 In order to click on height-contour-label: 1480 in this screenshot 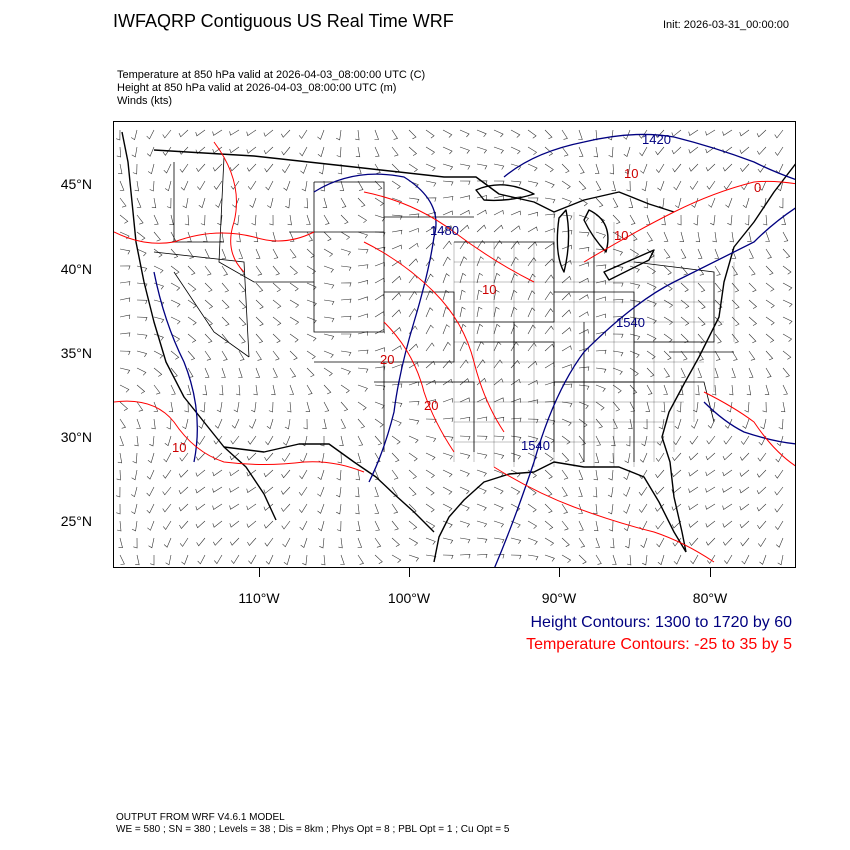, I will do `click(444, 230)`.